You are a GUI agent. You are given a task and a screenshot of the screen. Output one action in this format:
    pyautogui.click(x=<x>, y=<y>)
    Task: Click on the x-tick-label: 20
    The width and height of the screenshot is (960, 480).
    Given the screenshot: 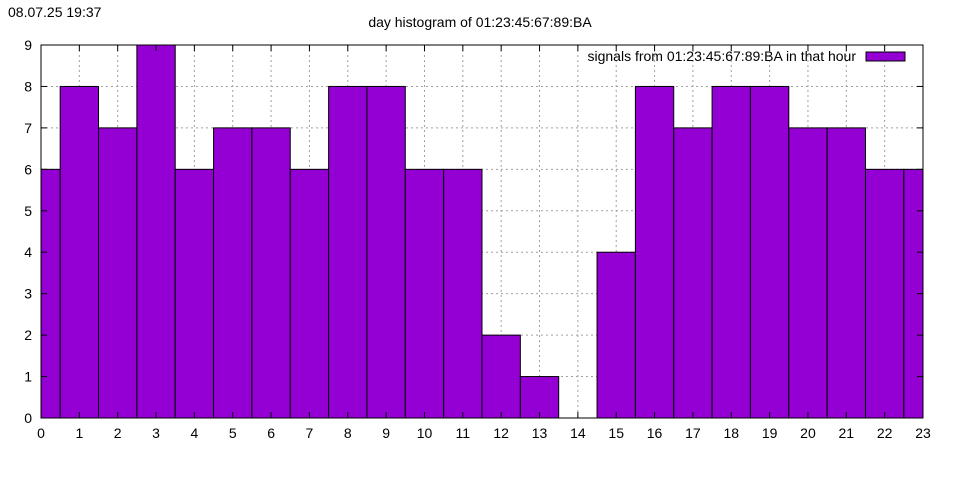 What is the action you would take?
    pyautogui.click(x=808, y=433)
    